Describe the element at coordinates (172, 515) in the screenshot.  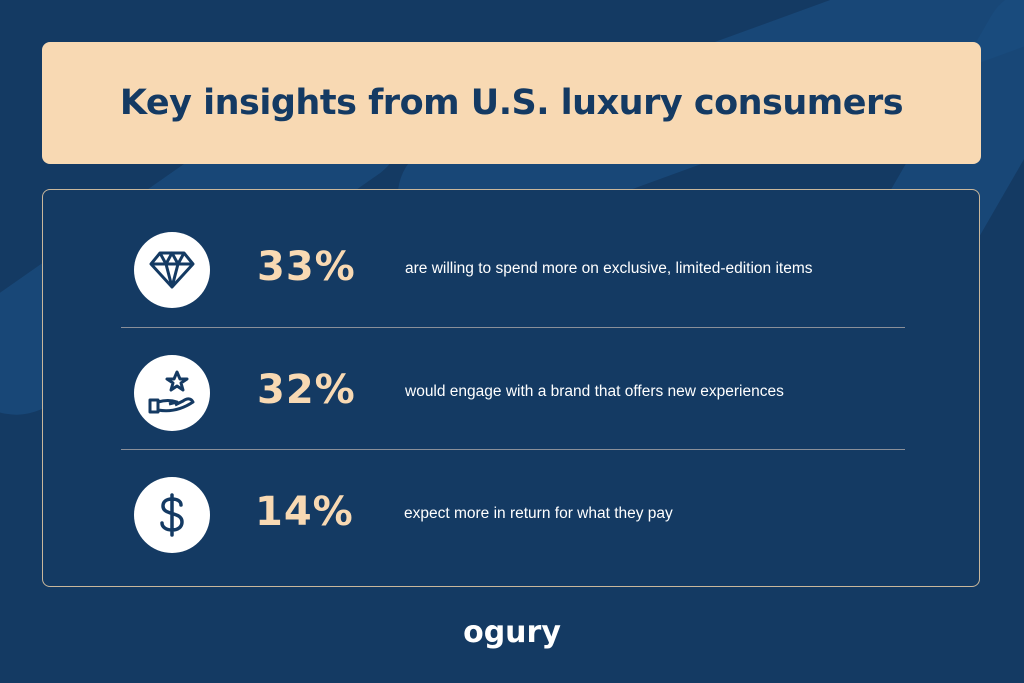
I see `dollar-icon` at that location.